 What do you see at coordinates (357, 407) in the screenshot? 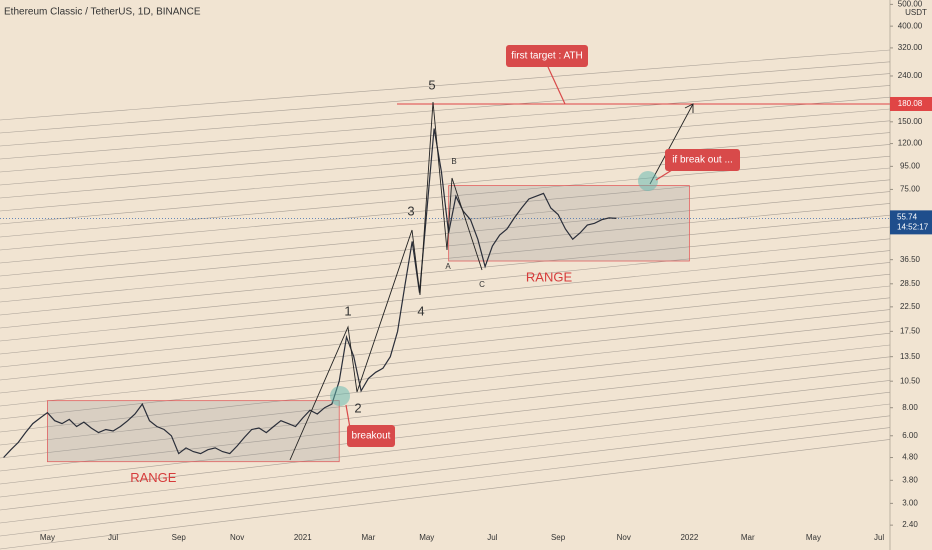
I see `wave-label: 2` at bounding box center [357, 407].